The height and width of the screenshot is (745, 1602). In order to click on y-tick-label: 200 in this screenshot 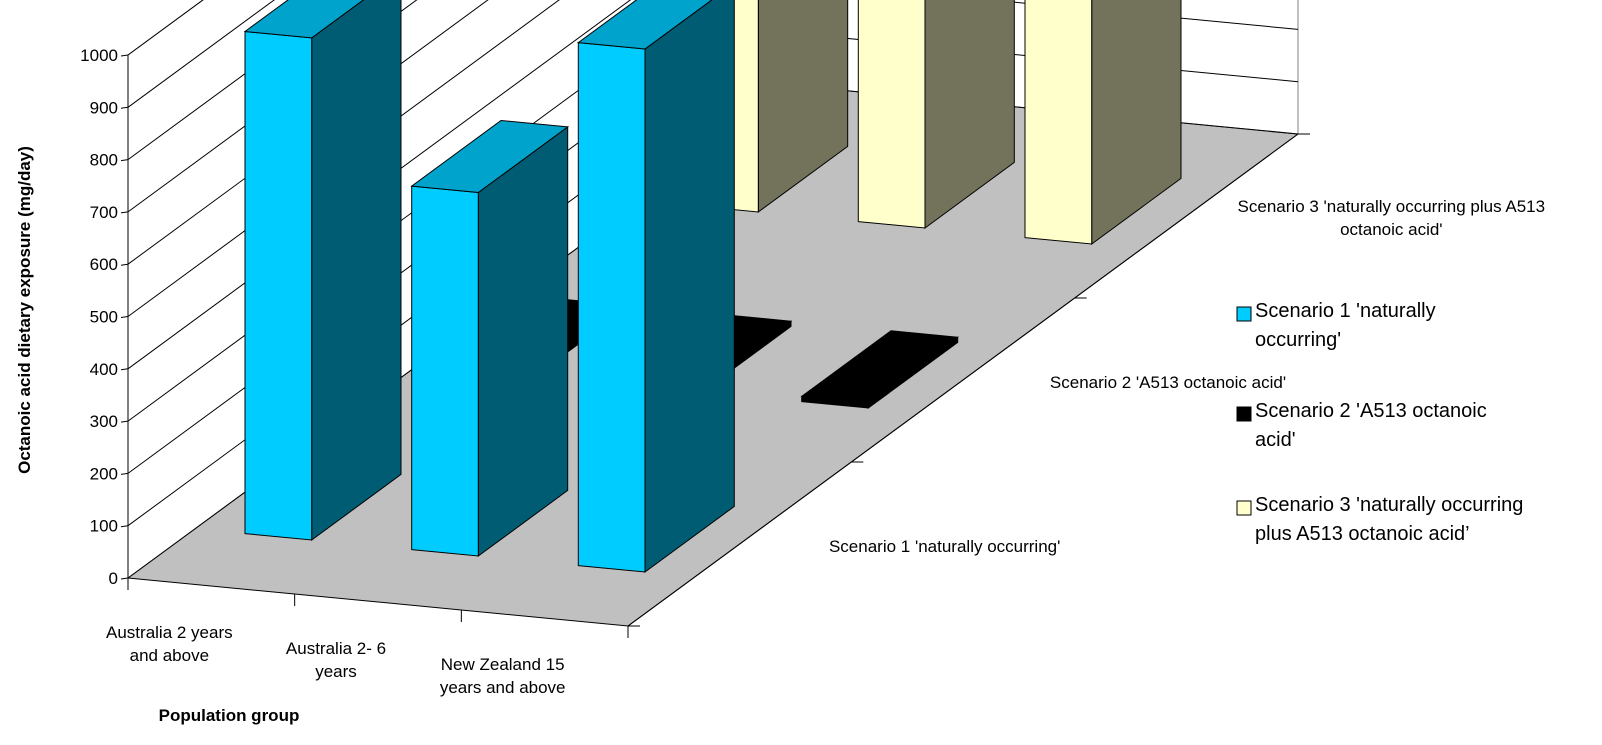, I will do `click(104, 473)`.